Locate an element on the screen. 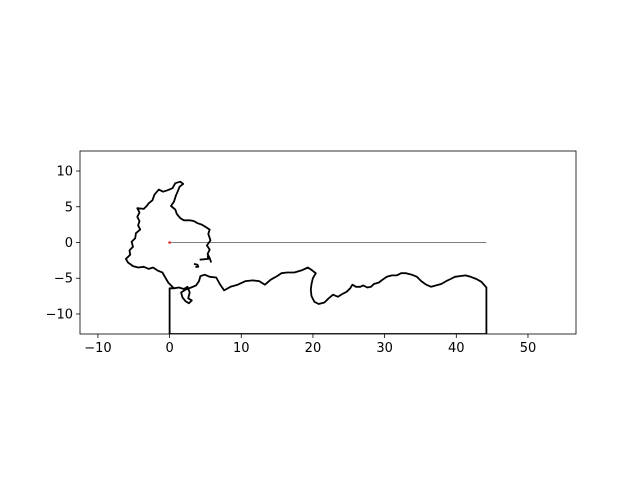 Image resolution: width=640 pixels, height=480 pixels. y-tick-label: 0 is located at coordinates (69, 243).